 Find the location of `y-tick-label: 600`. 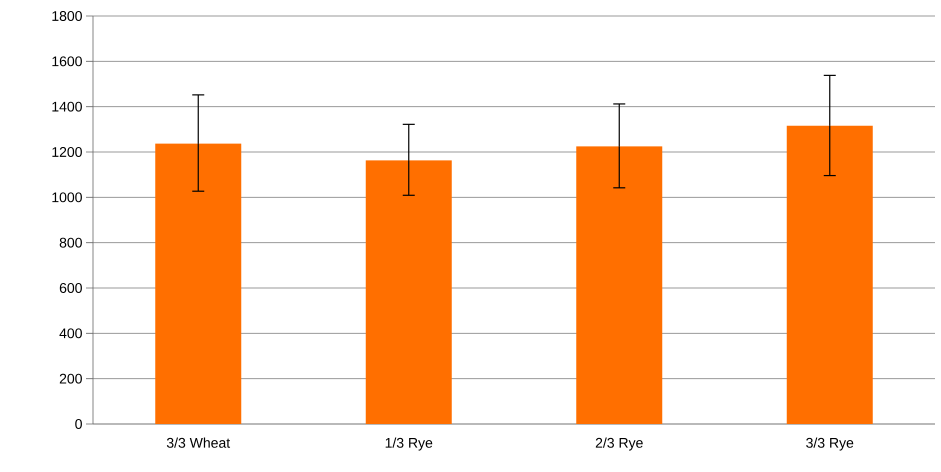

y-tick-label: 600 is located at coordinates (71, 288).